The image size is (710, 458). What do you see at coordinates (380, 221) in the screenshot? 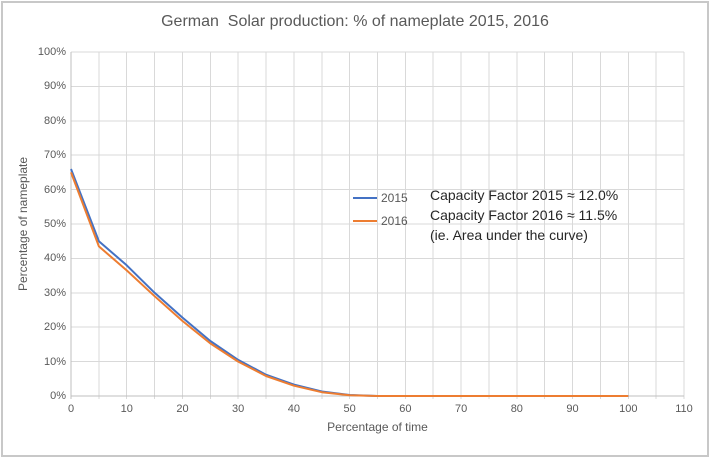
I see `legend-entry-2016: 2016` at bounding box center [380, 221].